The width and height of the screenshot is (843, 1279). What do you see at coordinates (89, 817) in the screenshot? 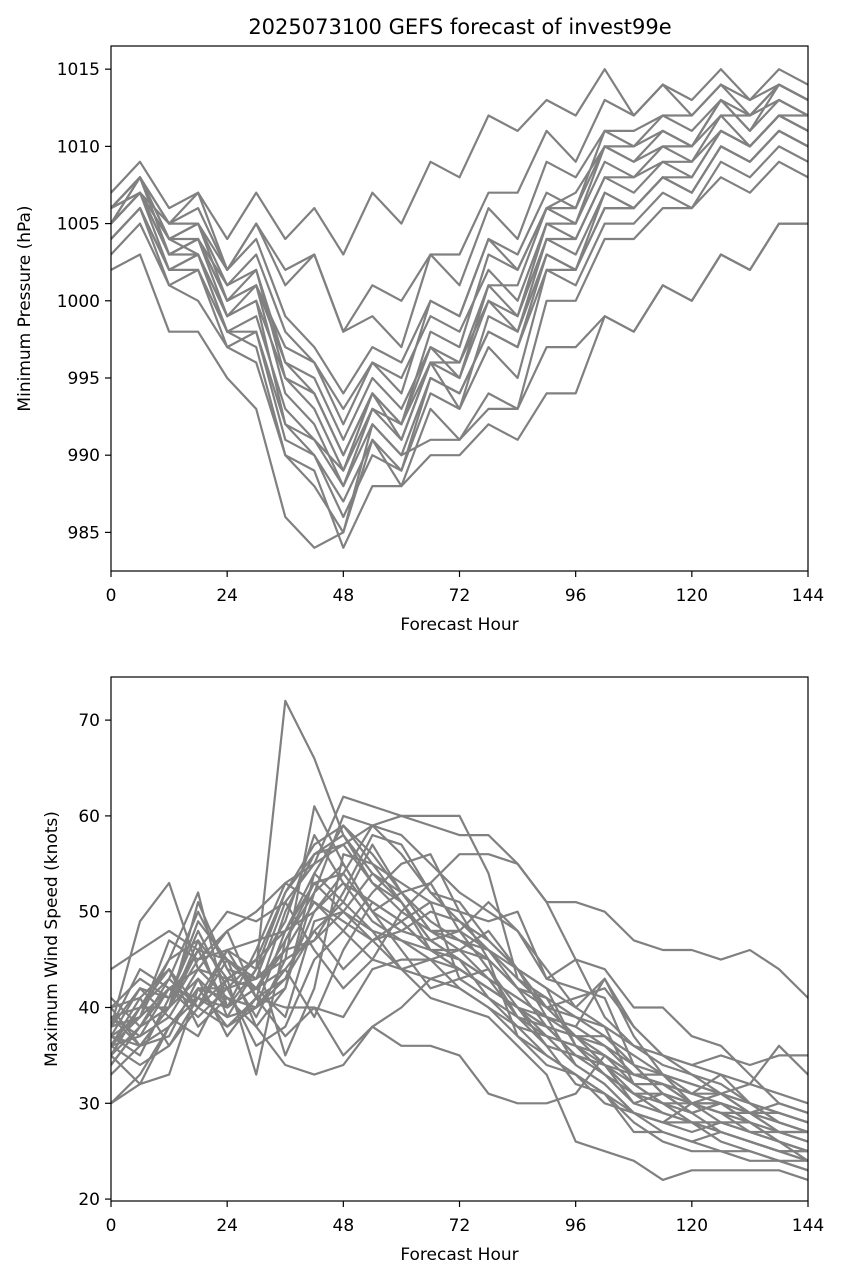
I see `y-tick-label: 60` at bounding box center [89, 817].